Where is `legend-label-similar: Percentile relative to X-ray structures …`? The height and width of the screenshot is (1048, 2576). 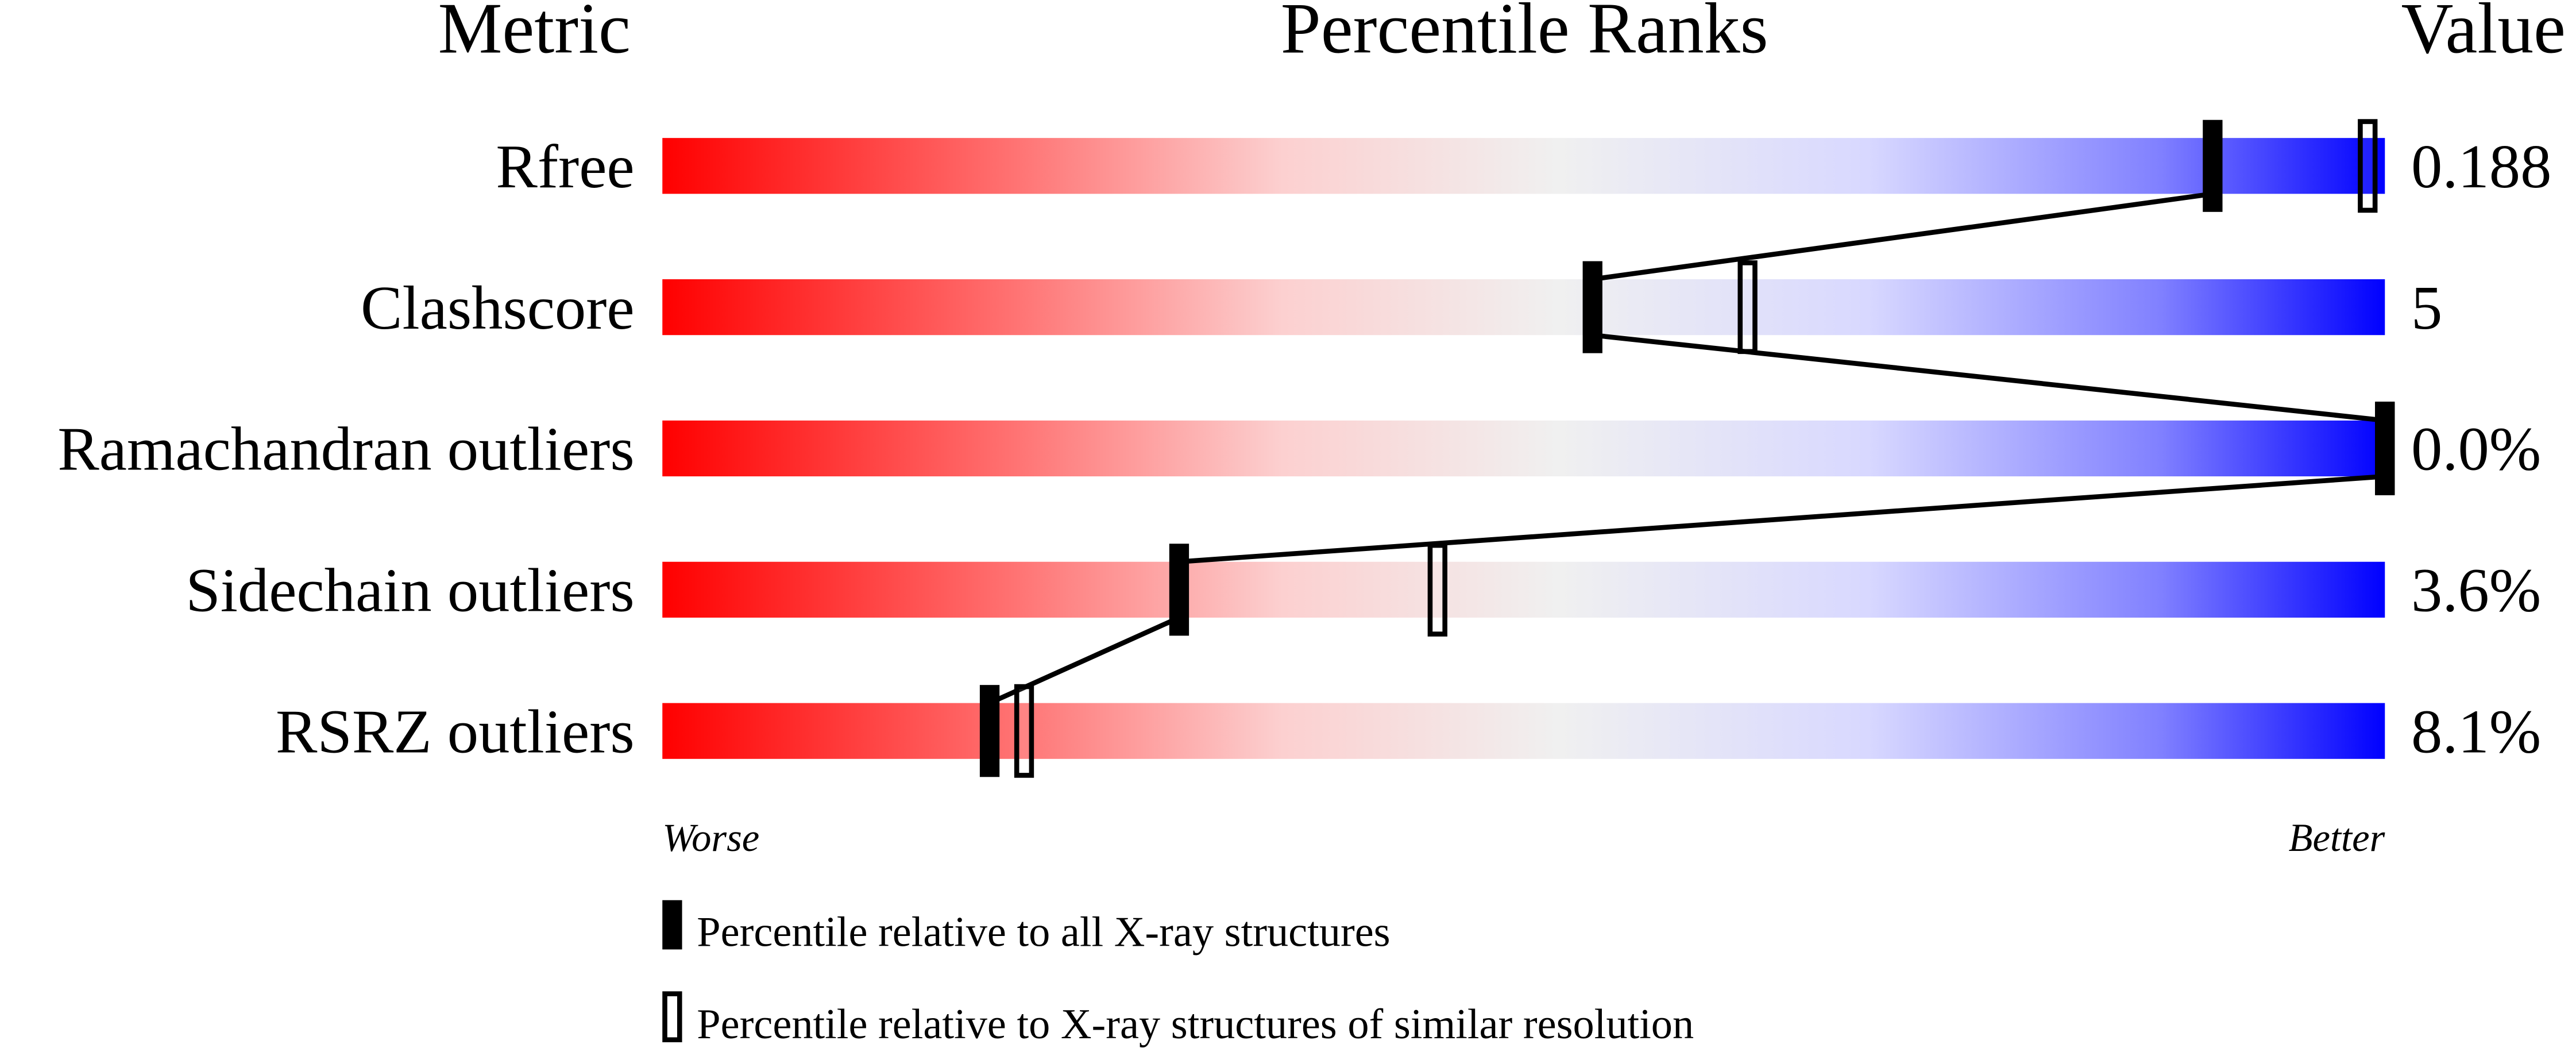 legend-label-similar: Percentile relative to X-ray structures … is located at coordinates (1195, 1024).